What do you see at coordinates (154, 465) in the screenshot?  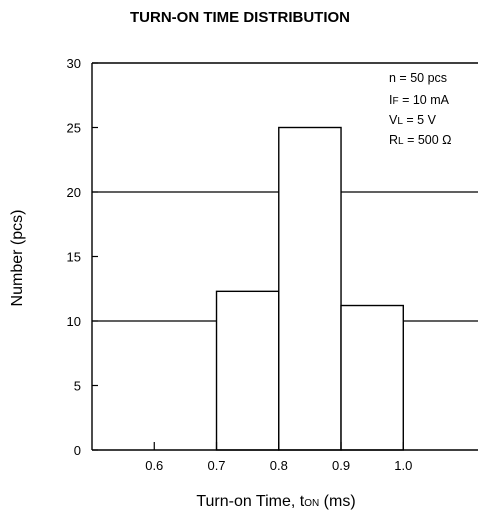 I see `x-tick-label: 0.6` at bounding box center [154, 465].